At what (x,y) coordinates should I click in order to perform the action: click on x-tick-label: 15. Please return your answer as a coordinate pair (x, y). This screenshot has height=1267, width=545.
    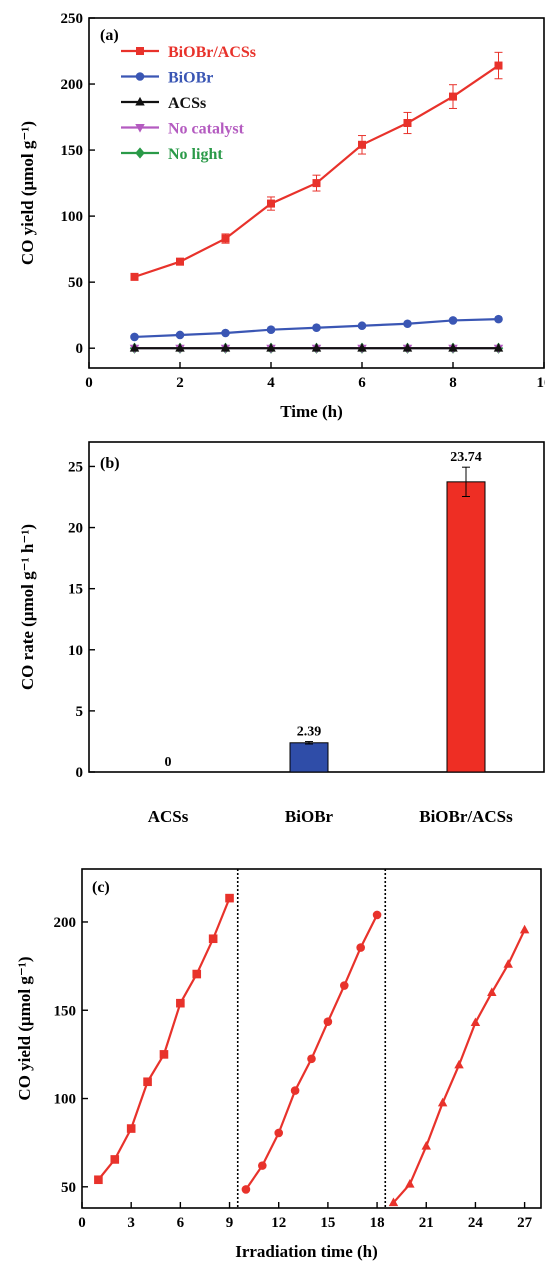
    Looking at the image, I should click on (327, 1223).